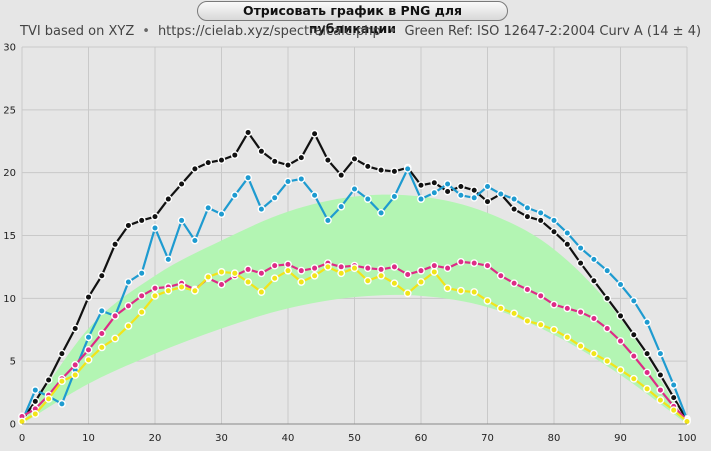 The height and width of the screenshot is (451, 711). I want to click on top-bar: Отрисовать график в PNG для публикации, so click(355, 18).